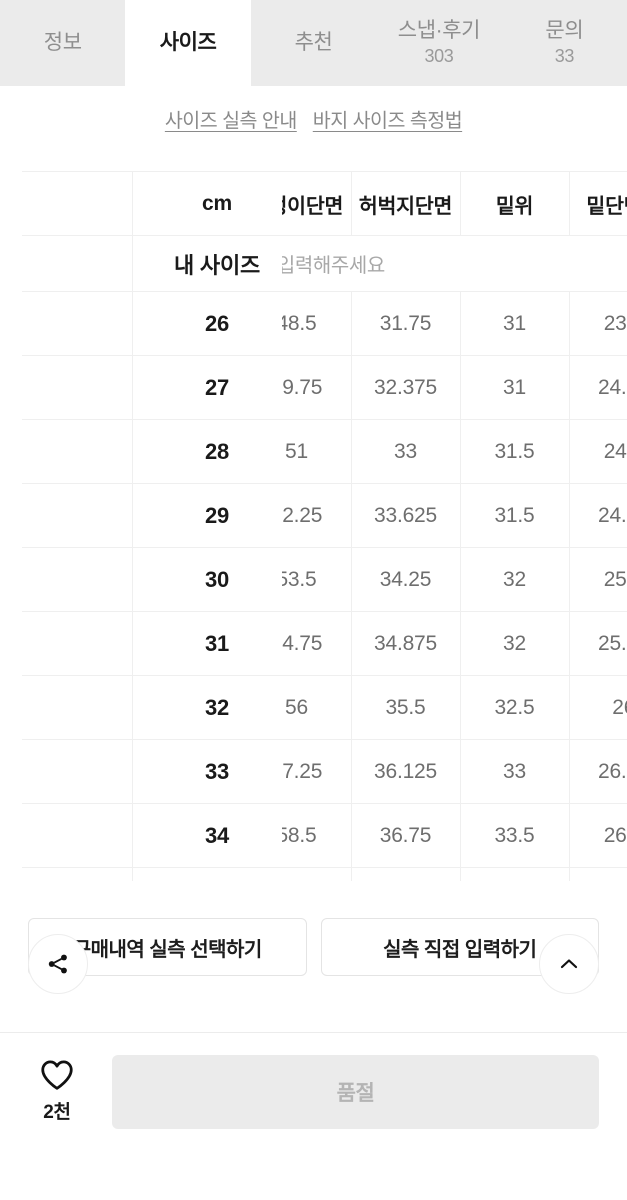 The height and width of the screenshot is (1200, 627). Describe the element at coordinates (324, 263) in the screenshot. I see `my-size-row: 내 사이즈 사이즈를 직접 입력해주세요` at that location.